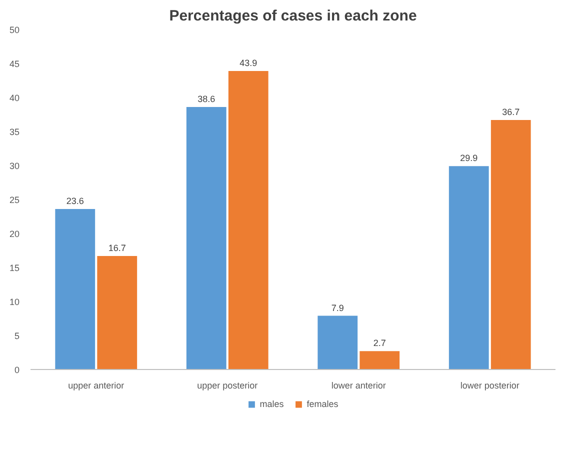 This screenshot has height=455, width=570. Describe the element at coordinates (117, 247) in the screenshot. I see `data-label: 16.7` at that location.